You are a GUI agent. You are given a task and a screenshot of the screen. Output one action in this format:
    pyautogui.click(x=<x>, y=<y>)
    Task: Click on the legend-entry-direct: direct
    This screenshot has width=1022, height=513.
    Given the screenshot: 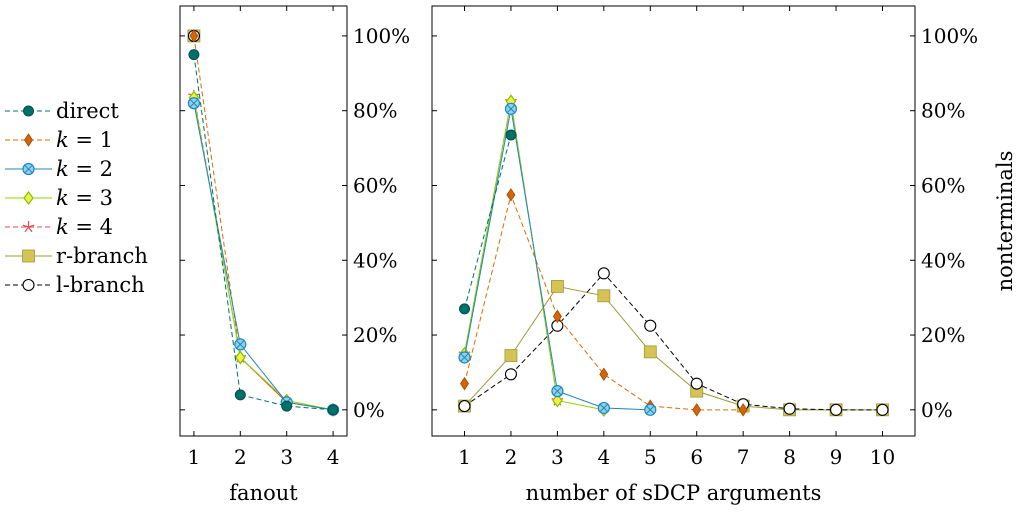 What is the action you would take?
    pyautogui.click(x=62, y=111)
    